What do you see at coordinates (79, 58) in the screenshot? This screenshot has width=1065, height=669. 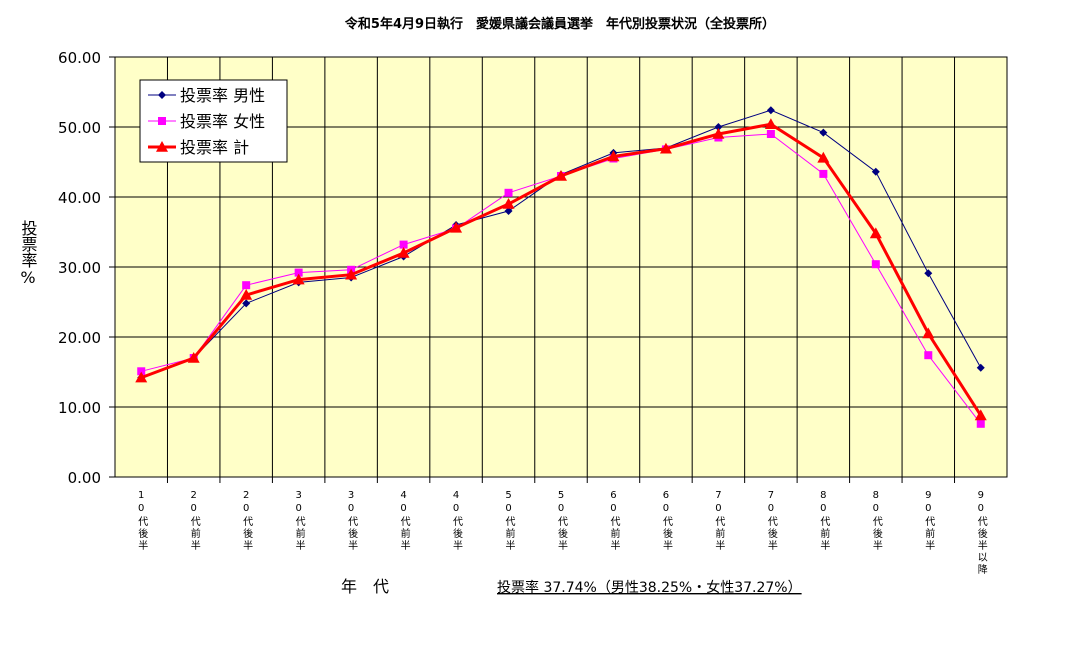 I see `y-tick-label: 60.00` at bounding box center [79, 58].